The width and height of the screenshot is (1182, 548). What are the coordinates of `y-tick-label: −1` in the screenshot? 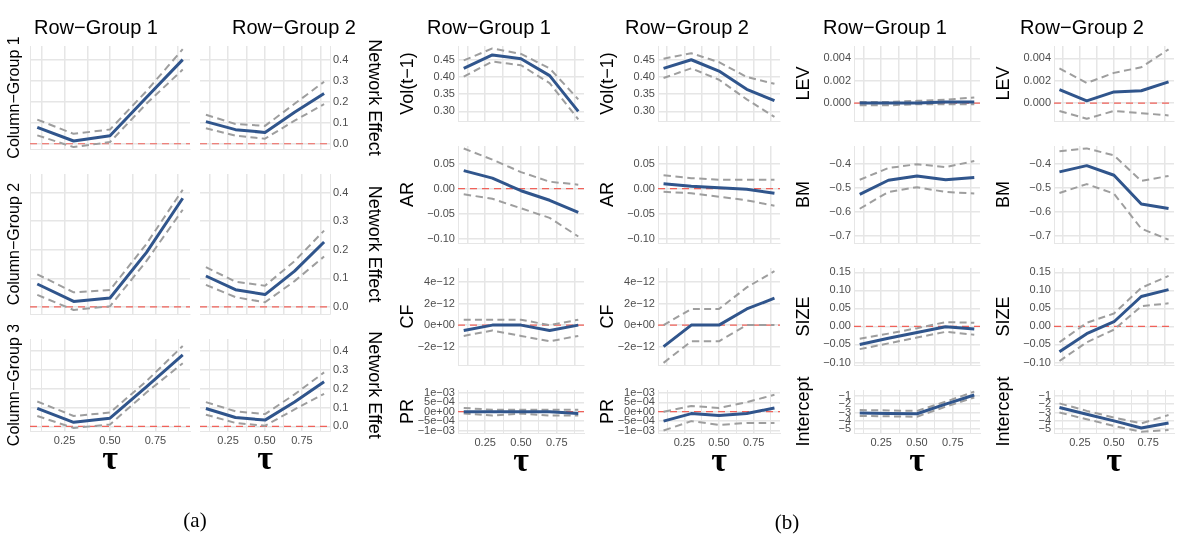 It's located at (844, 394).